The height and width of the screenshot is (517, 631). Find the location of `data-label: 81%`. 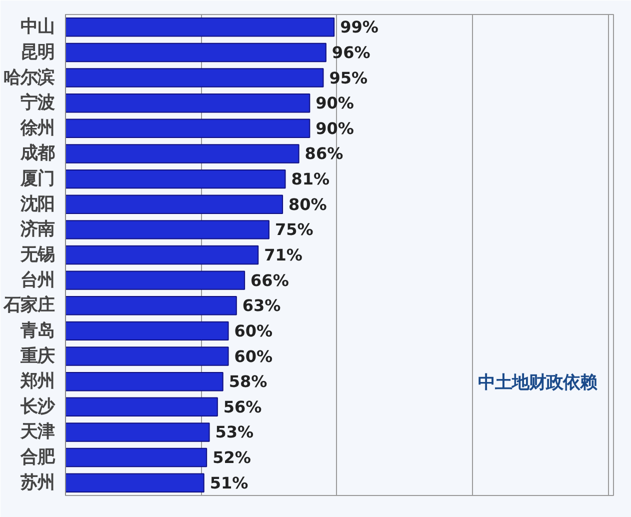

data-label: 81% is located at coordinates (310, 179).